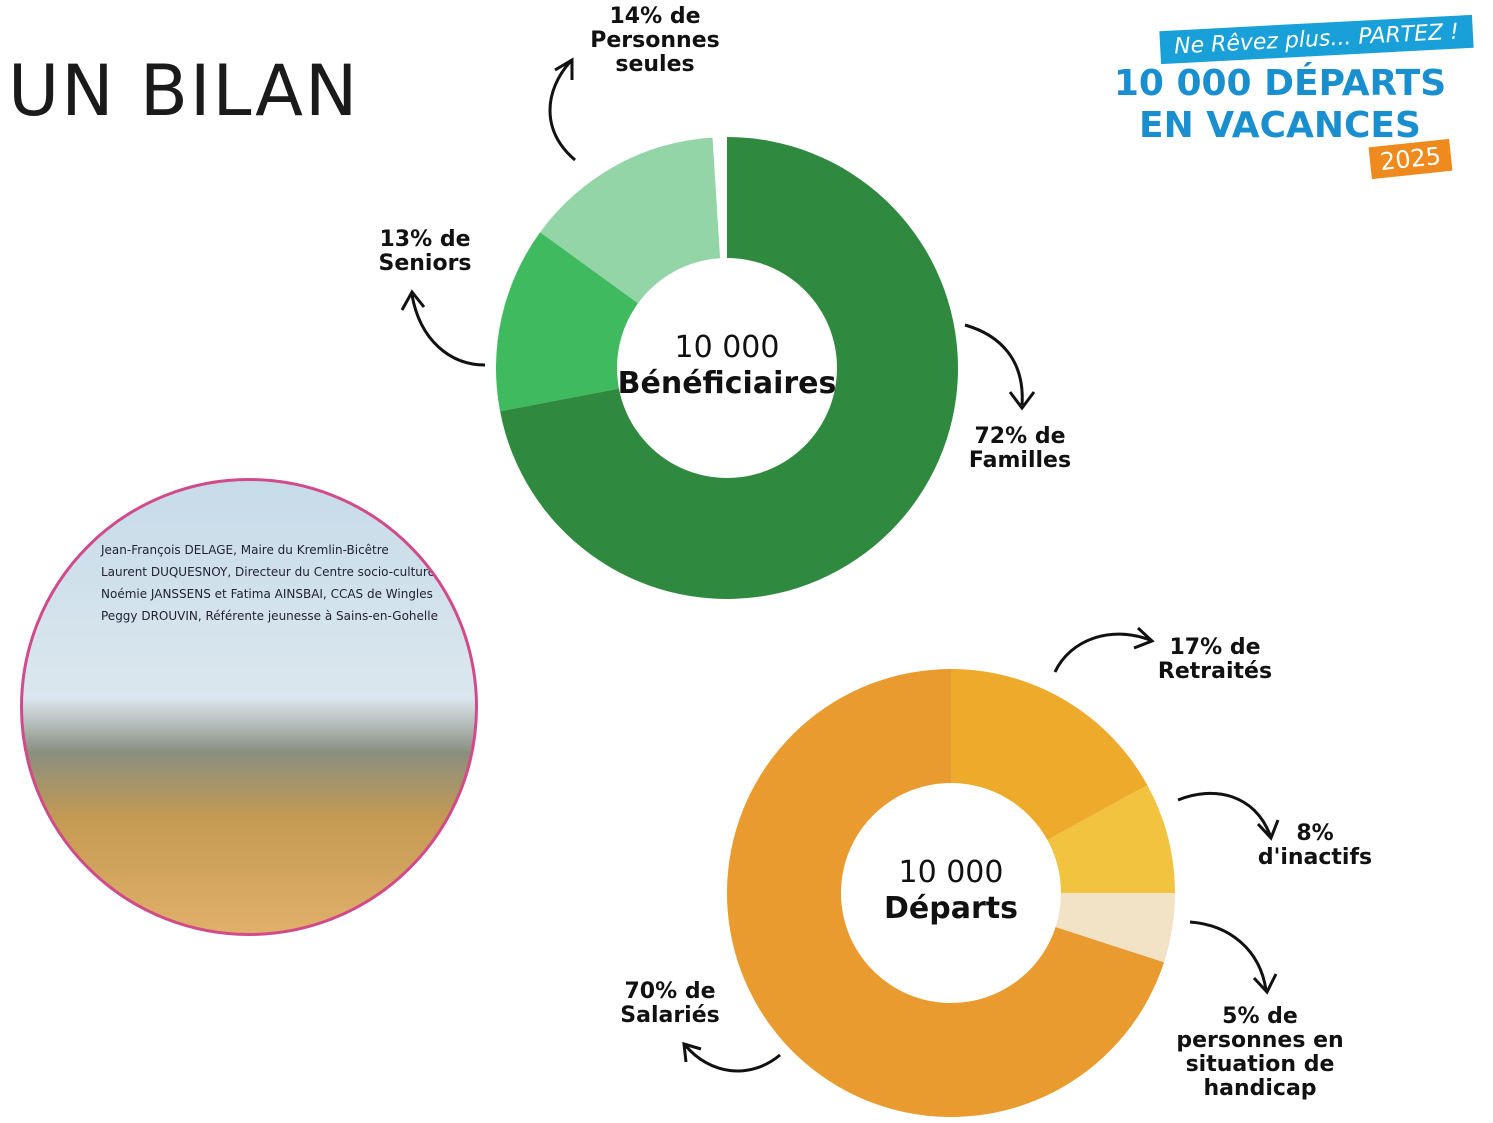 The width and height of the screenshot is (1493, 1123). Describe the element at coordinates (727, 383) in the screenshot. I see `center-text: Bénéficiaires` at that location.